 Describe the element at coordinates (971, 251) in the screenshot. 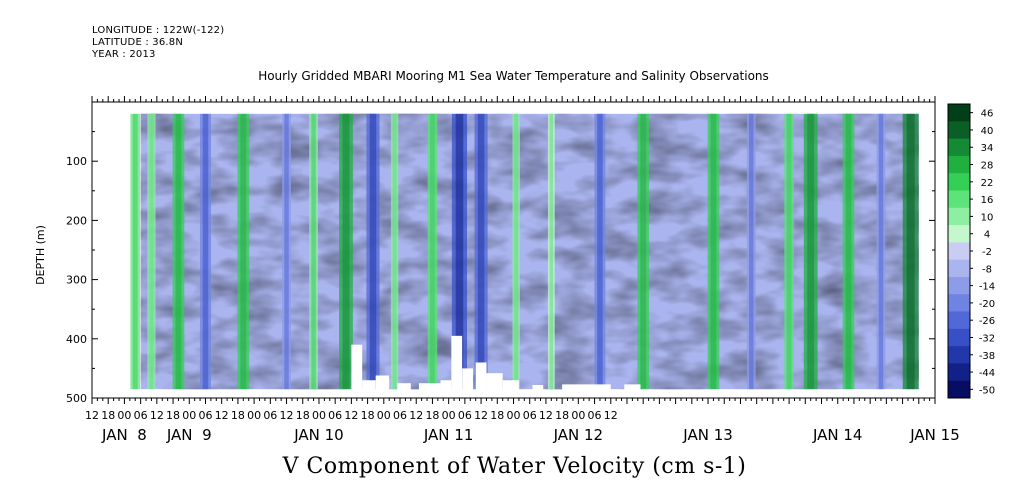

I see `colorbar: 46 40 34 28 22 16 10 4 -2 -8 -14 -20 -26 -32 -38 -44 -50` at that location.